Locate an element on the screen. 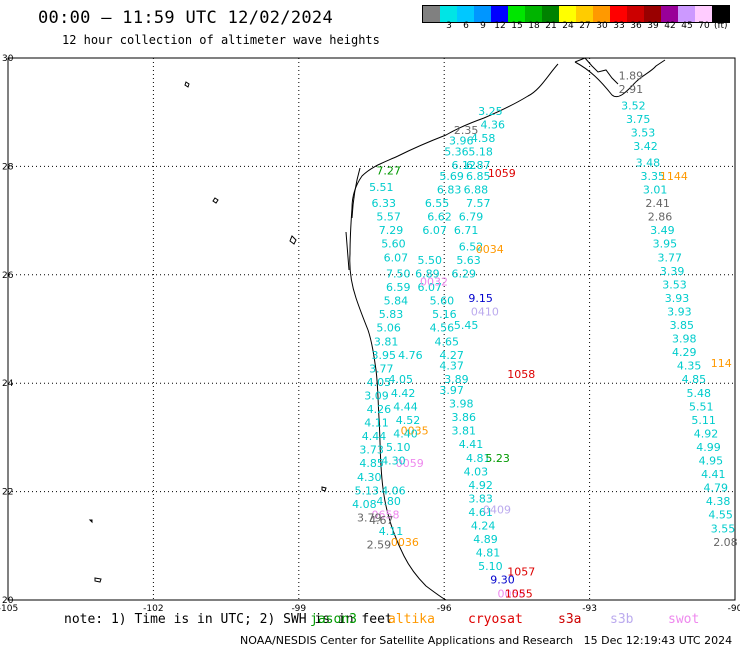 Image resolution: width=740 pixels, height=650 pixels. wave-height-value: 114 is located at coordinates (721, 363).